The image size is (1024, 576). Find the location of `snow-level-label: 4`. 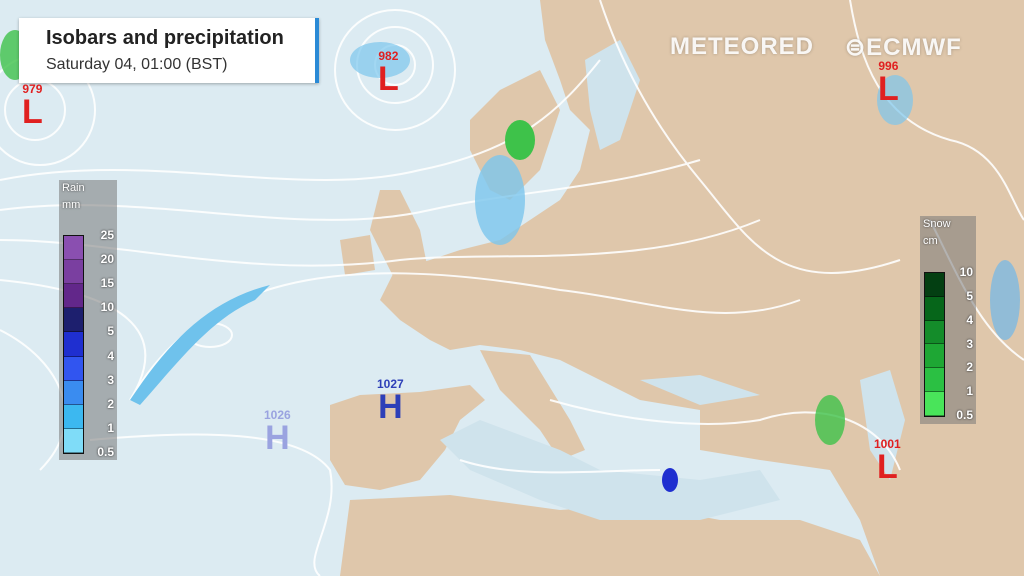

snow-level-label: 4 is located at coordinates (969, 319).